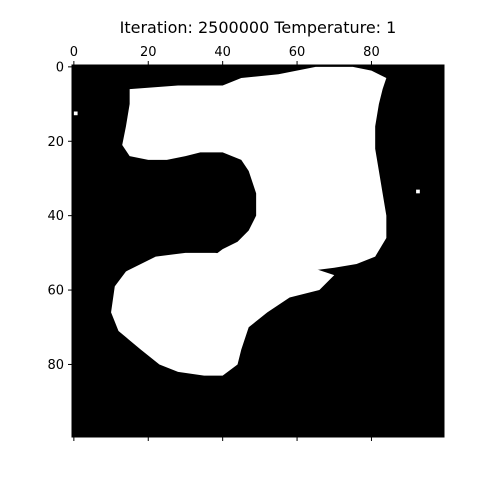  I want to click on x-tick-label: 60, so click(297, 52).